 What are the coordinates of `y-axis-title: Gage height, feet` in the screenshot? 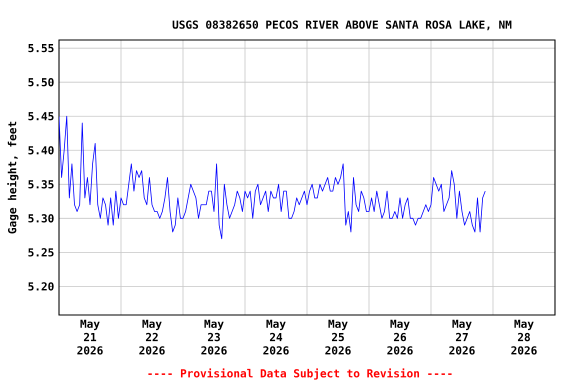 It's located at (12, 178).